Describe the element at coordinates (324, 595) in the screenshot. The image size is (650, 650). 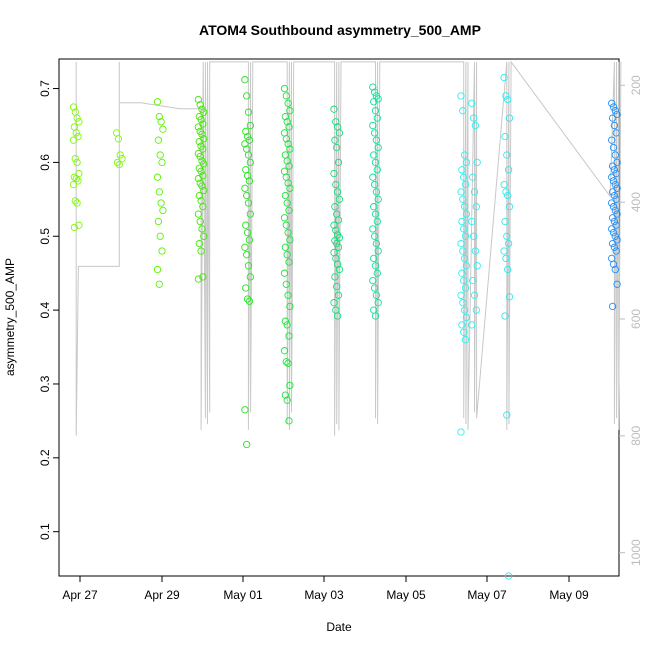
I see `x-tick-label: May 03` at that location.